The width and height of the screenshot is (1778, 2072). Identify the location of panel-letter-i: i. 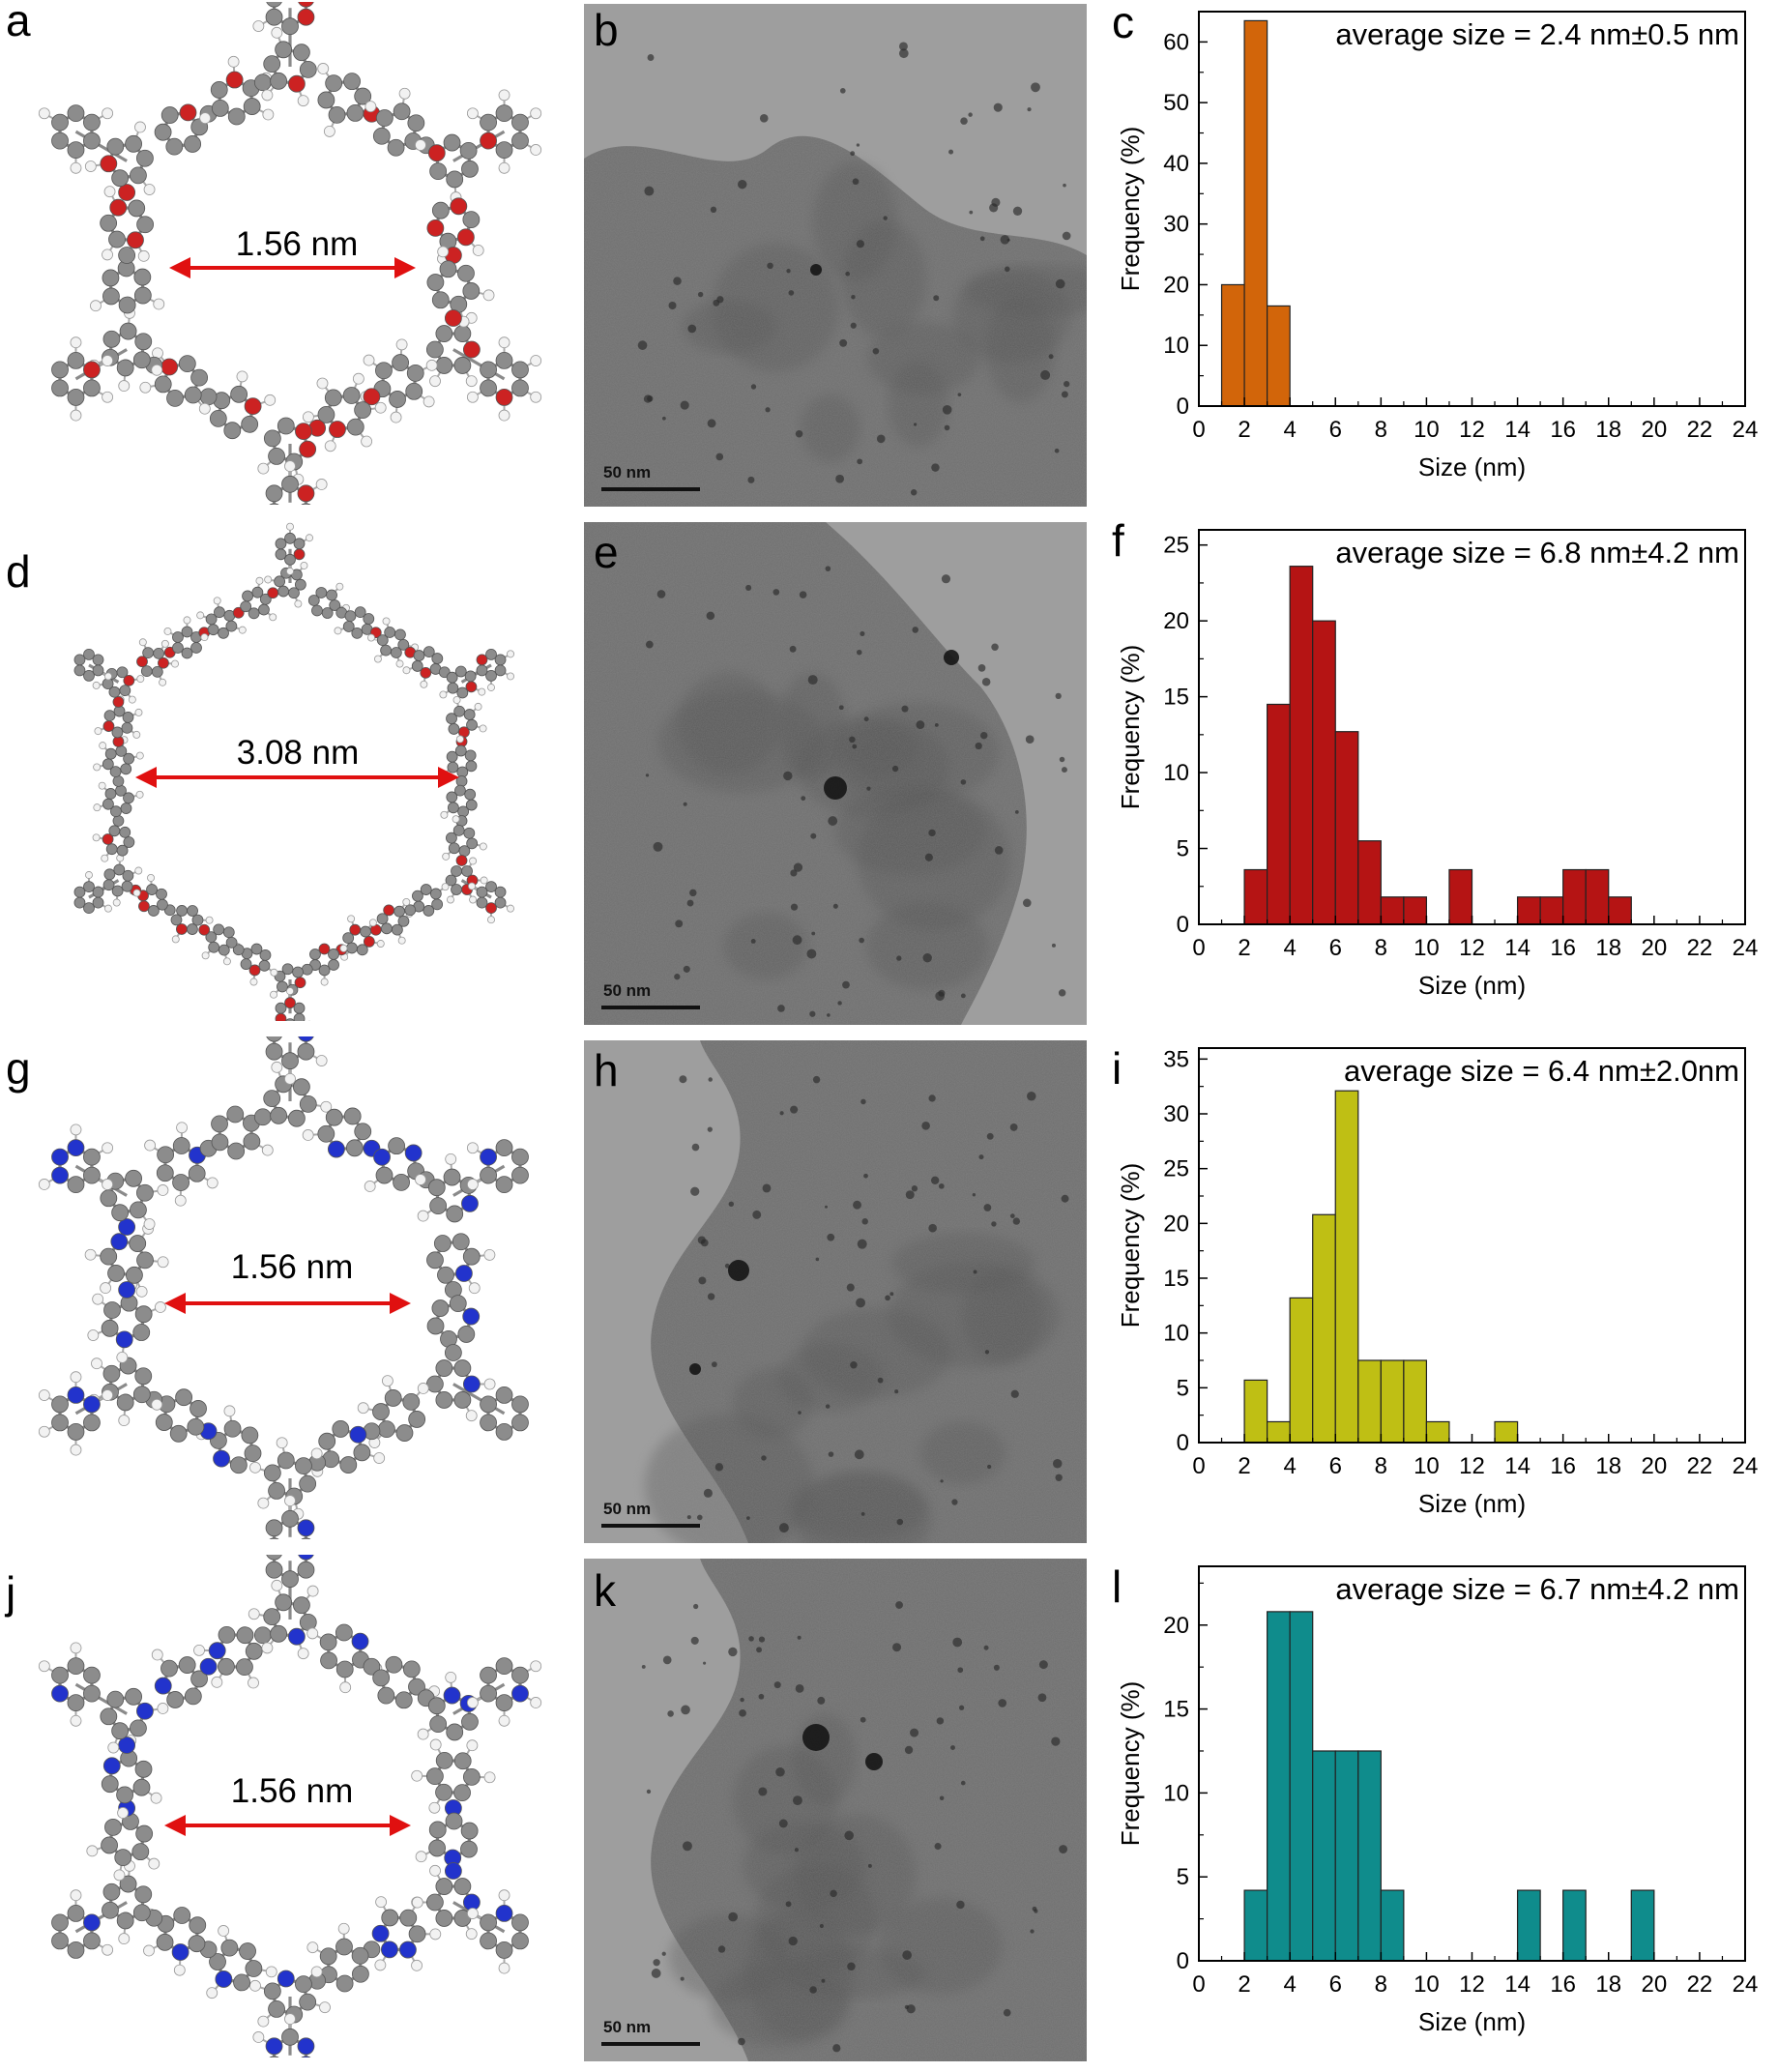
(1117, 1068).